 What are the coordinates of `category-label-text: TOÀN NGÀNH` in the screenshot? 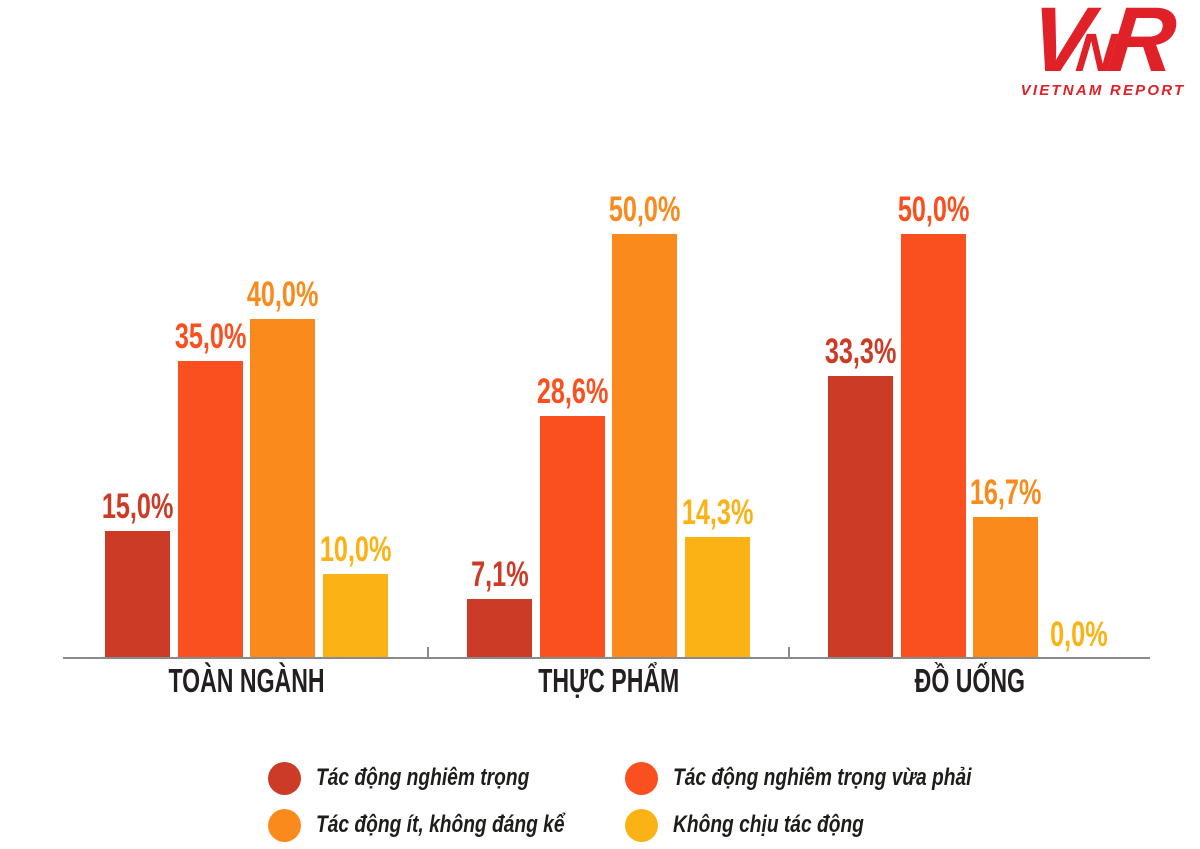 It's located at (246, 680).